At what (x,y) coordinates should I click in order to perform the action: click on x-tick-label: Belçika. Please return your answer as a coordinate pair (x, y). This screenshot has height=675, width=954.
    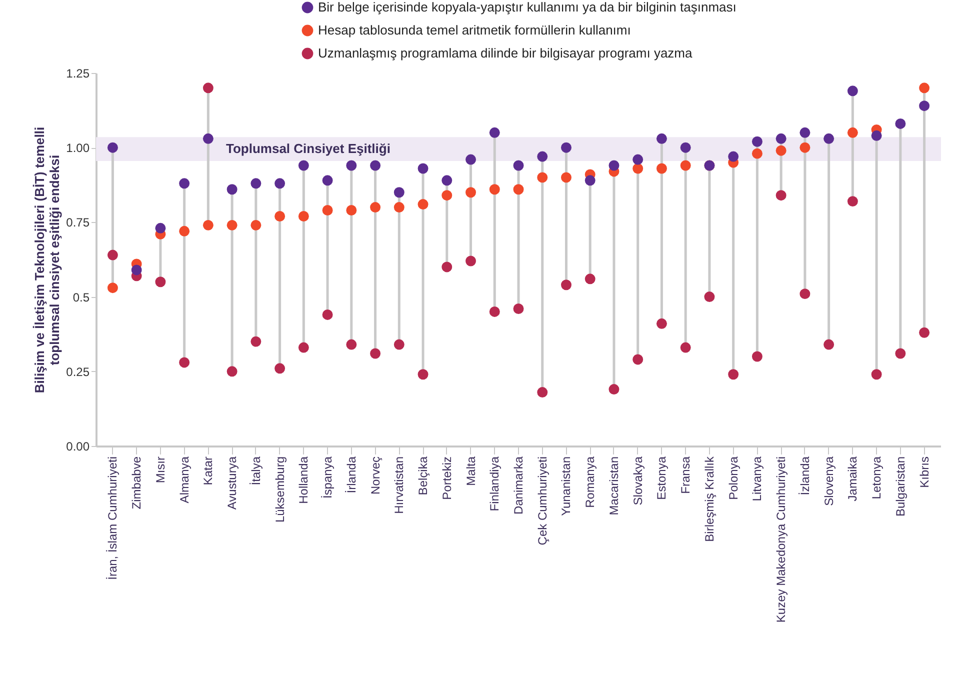
    Looking at the image, I should click on (423, 476).